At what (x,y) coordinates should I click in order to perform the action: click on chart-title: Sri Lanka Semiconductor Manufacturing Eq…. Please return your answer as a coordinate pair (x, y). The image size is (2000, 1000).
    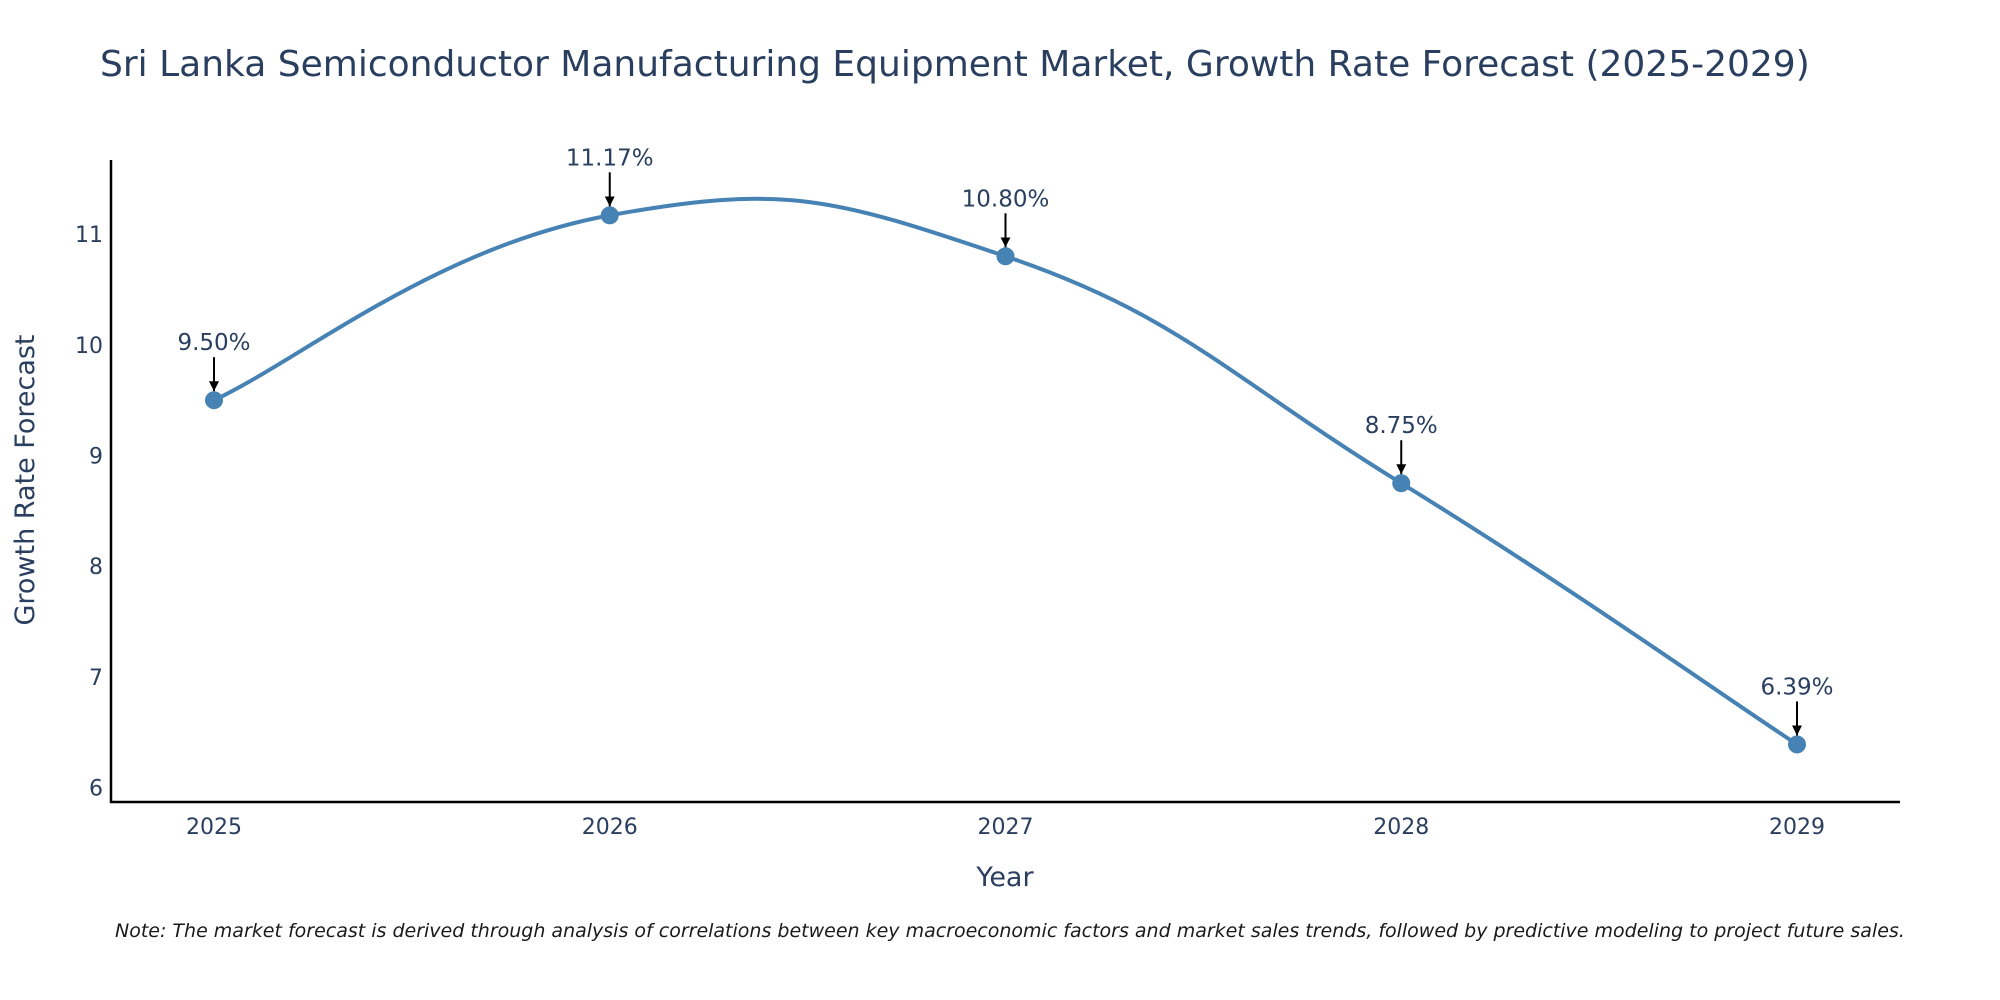
    Looking at the image, I should click on (955, 64).